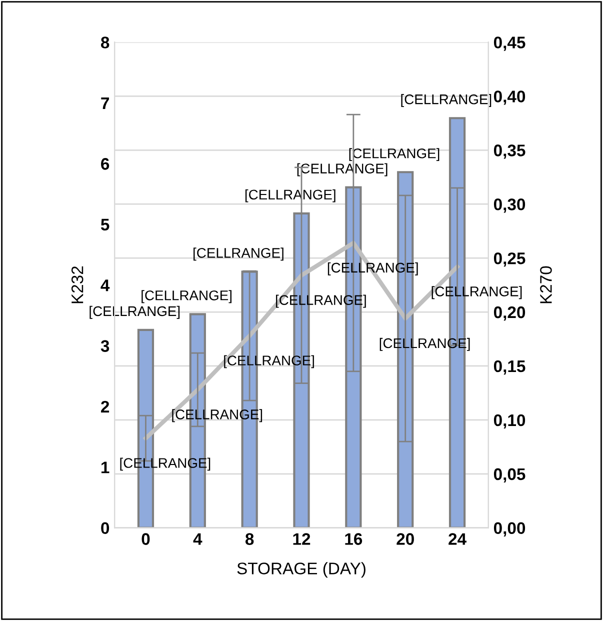 This screenshot has width=603, height=621. What do you see at coordinates (301, 570) in the screenshot?
I see `x-axis-title: STORAGE (DAY)` at bounding box center [301, 570].